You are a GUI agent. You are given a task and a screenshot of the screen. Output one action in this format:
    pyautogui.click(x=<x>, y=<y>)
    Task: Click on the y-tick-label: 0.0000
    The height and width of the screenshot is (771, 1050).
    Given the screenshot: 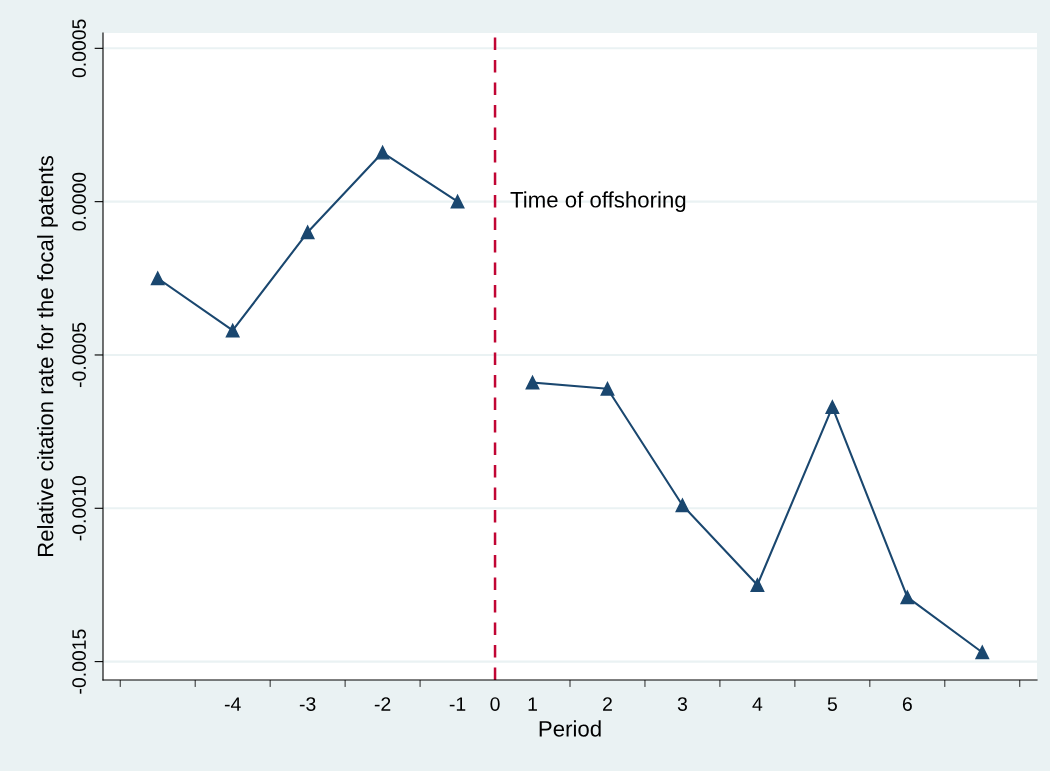 What is the action you would take?
    pyautogui.click(x=79, y=201)
    